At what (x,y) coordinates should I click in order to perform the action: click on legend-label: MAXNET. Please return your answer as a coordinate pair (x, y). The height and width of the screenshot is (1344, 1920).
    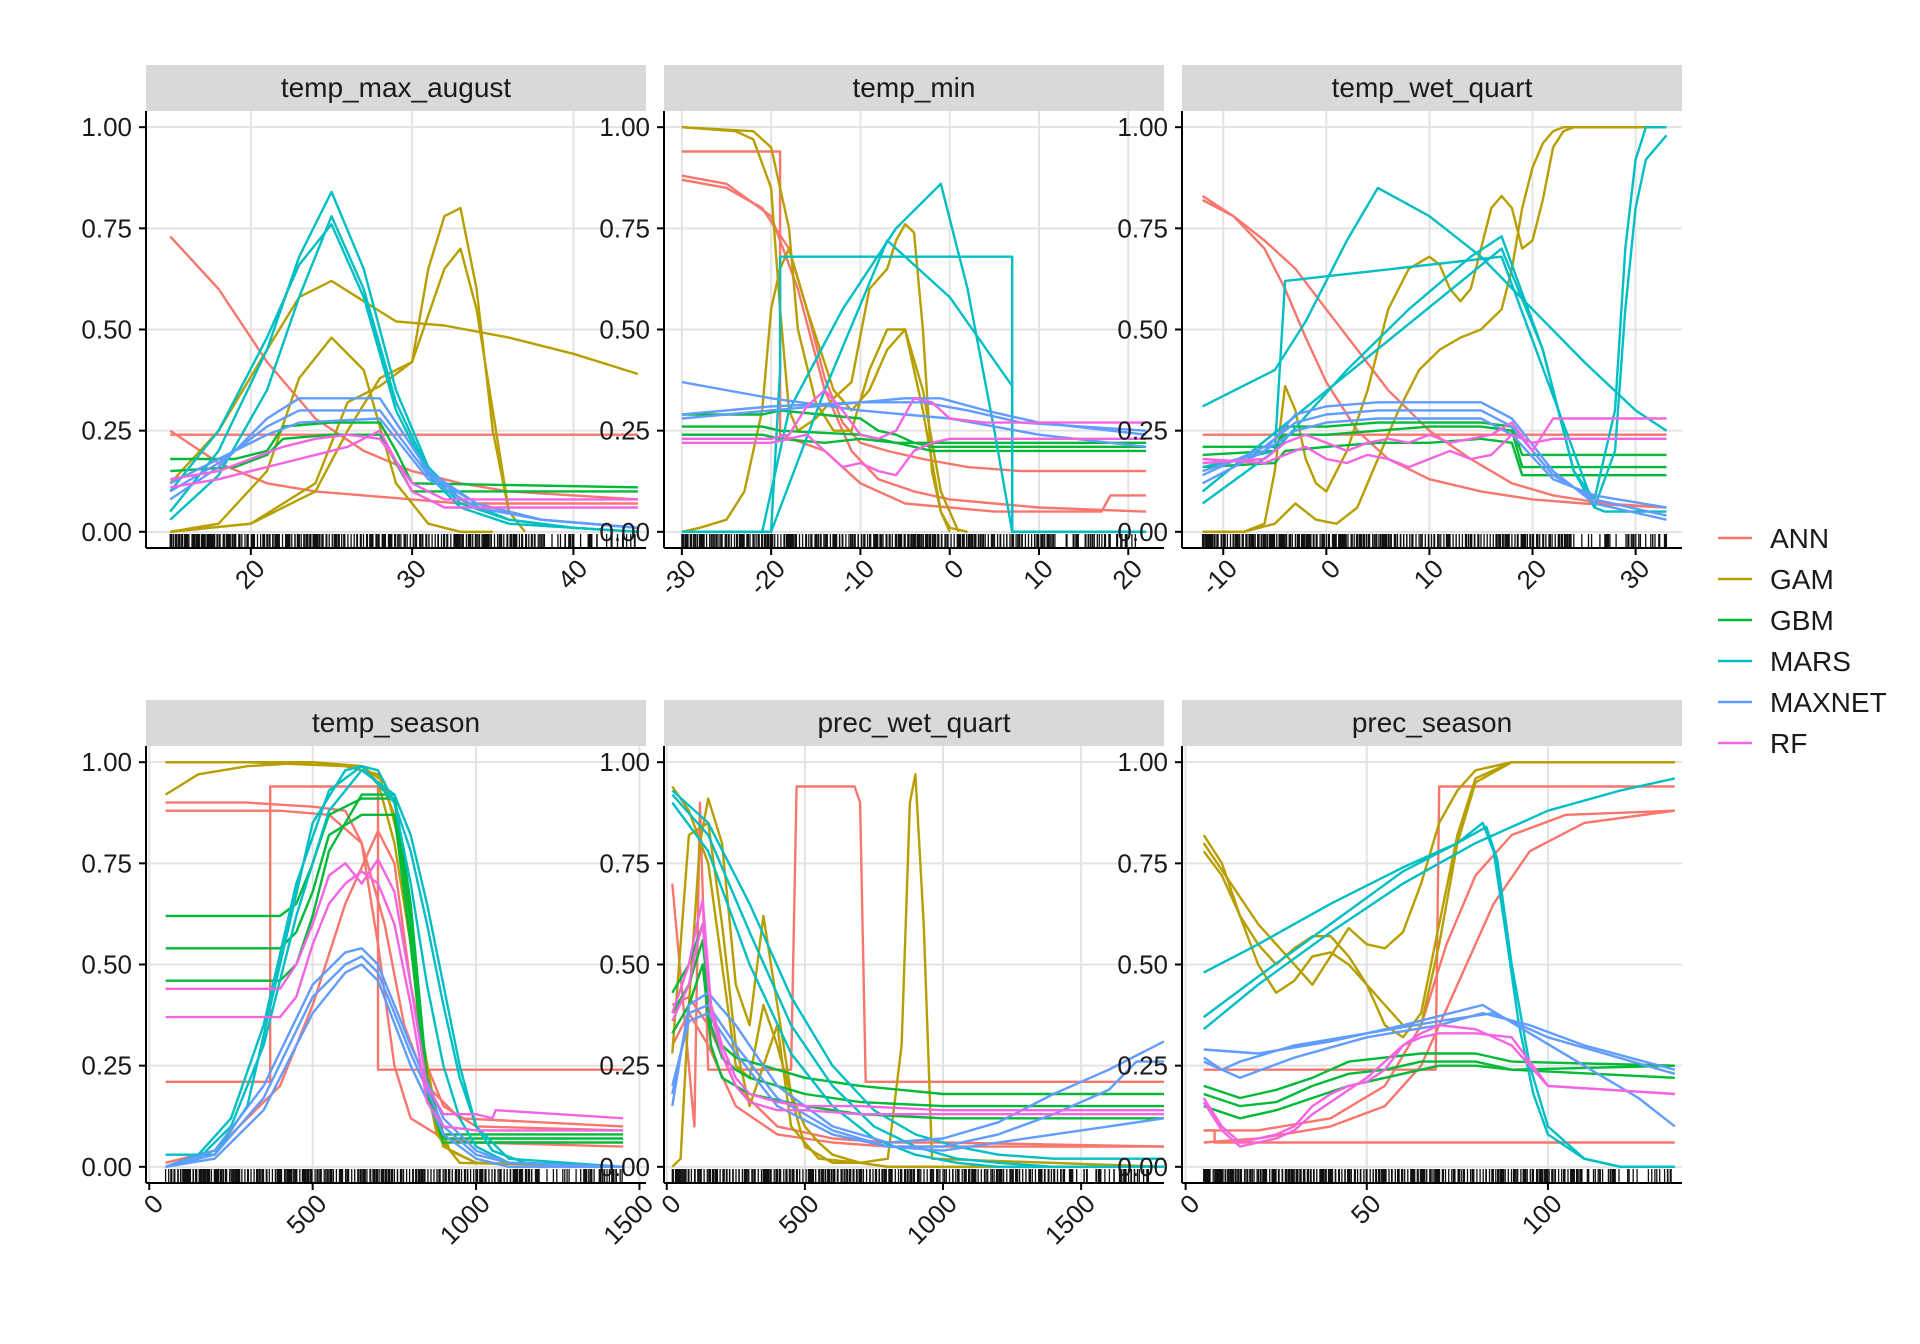
    Looking at the image, I should click on (1828, 702).